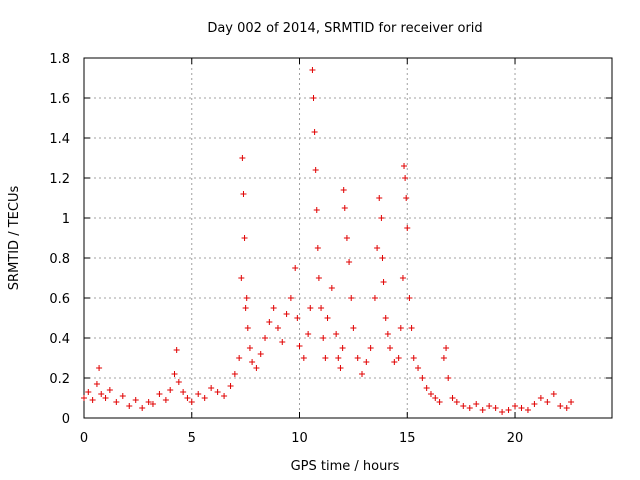 The width and height of the screenshot is (640, 480). What do you see at coordinates (59, 339) in the screenshot?
I see `y-tick-label: 0.4` at bounding box center [59, 339].